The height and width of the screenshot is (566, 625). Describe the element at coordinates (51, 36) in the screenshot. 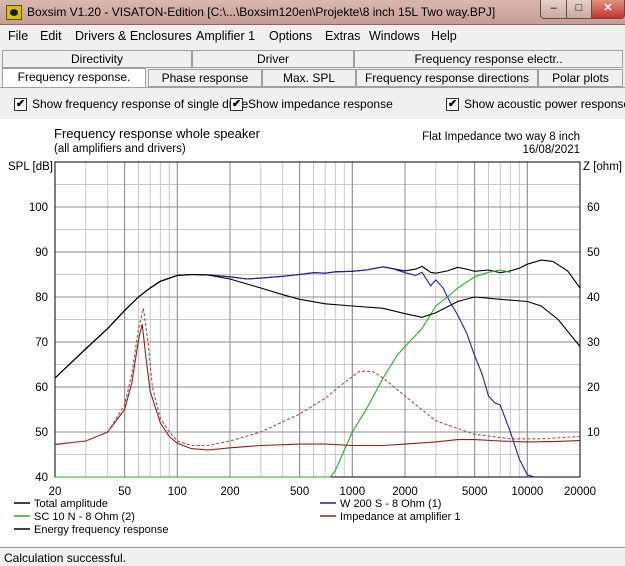

I see `menu-edit: Edit` at that location.